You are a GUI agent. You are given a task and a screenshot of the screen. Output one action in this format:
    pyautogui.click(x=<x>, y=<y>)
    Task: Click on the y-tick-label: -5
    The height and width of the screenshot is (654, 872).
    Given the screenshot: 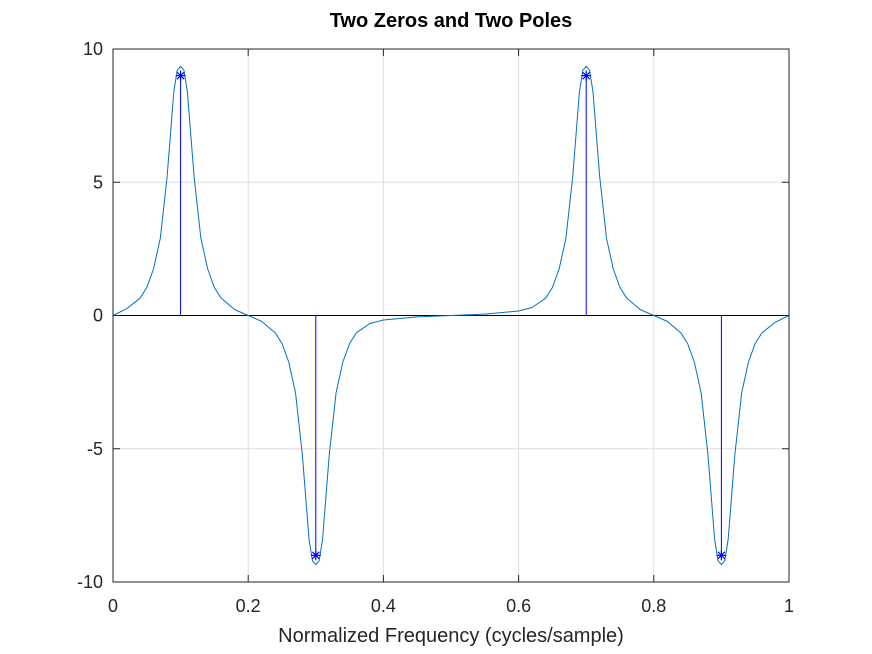 What is the action you would take?
    pyautogui.click(x=95, y=449)
    